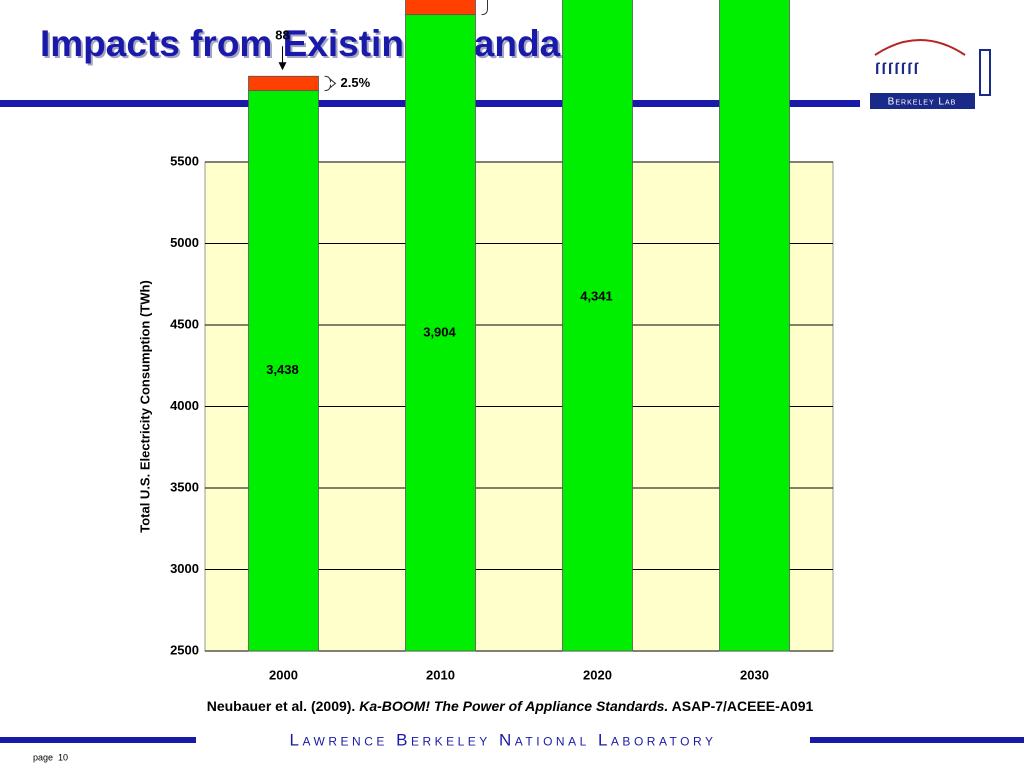  I want to click on logo: ſſſſſſſ Berkeley Lab, so click(930, 74).